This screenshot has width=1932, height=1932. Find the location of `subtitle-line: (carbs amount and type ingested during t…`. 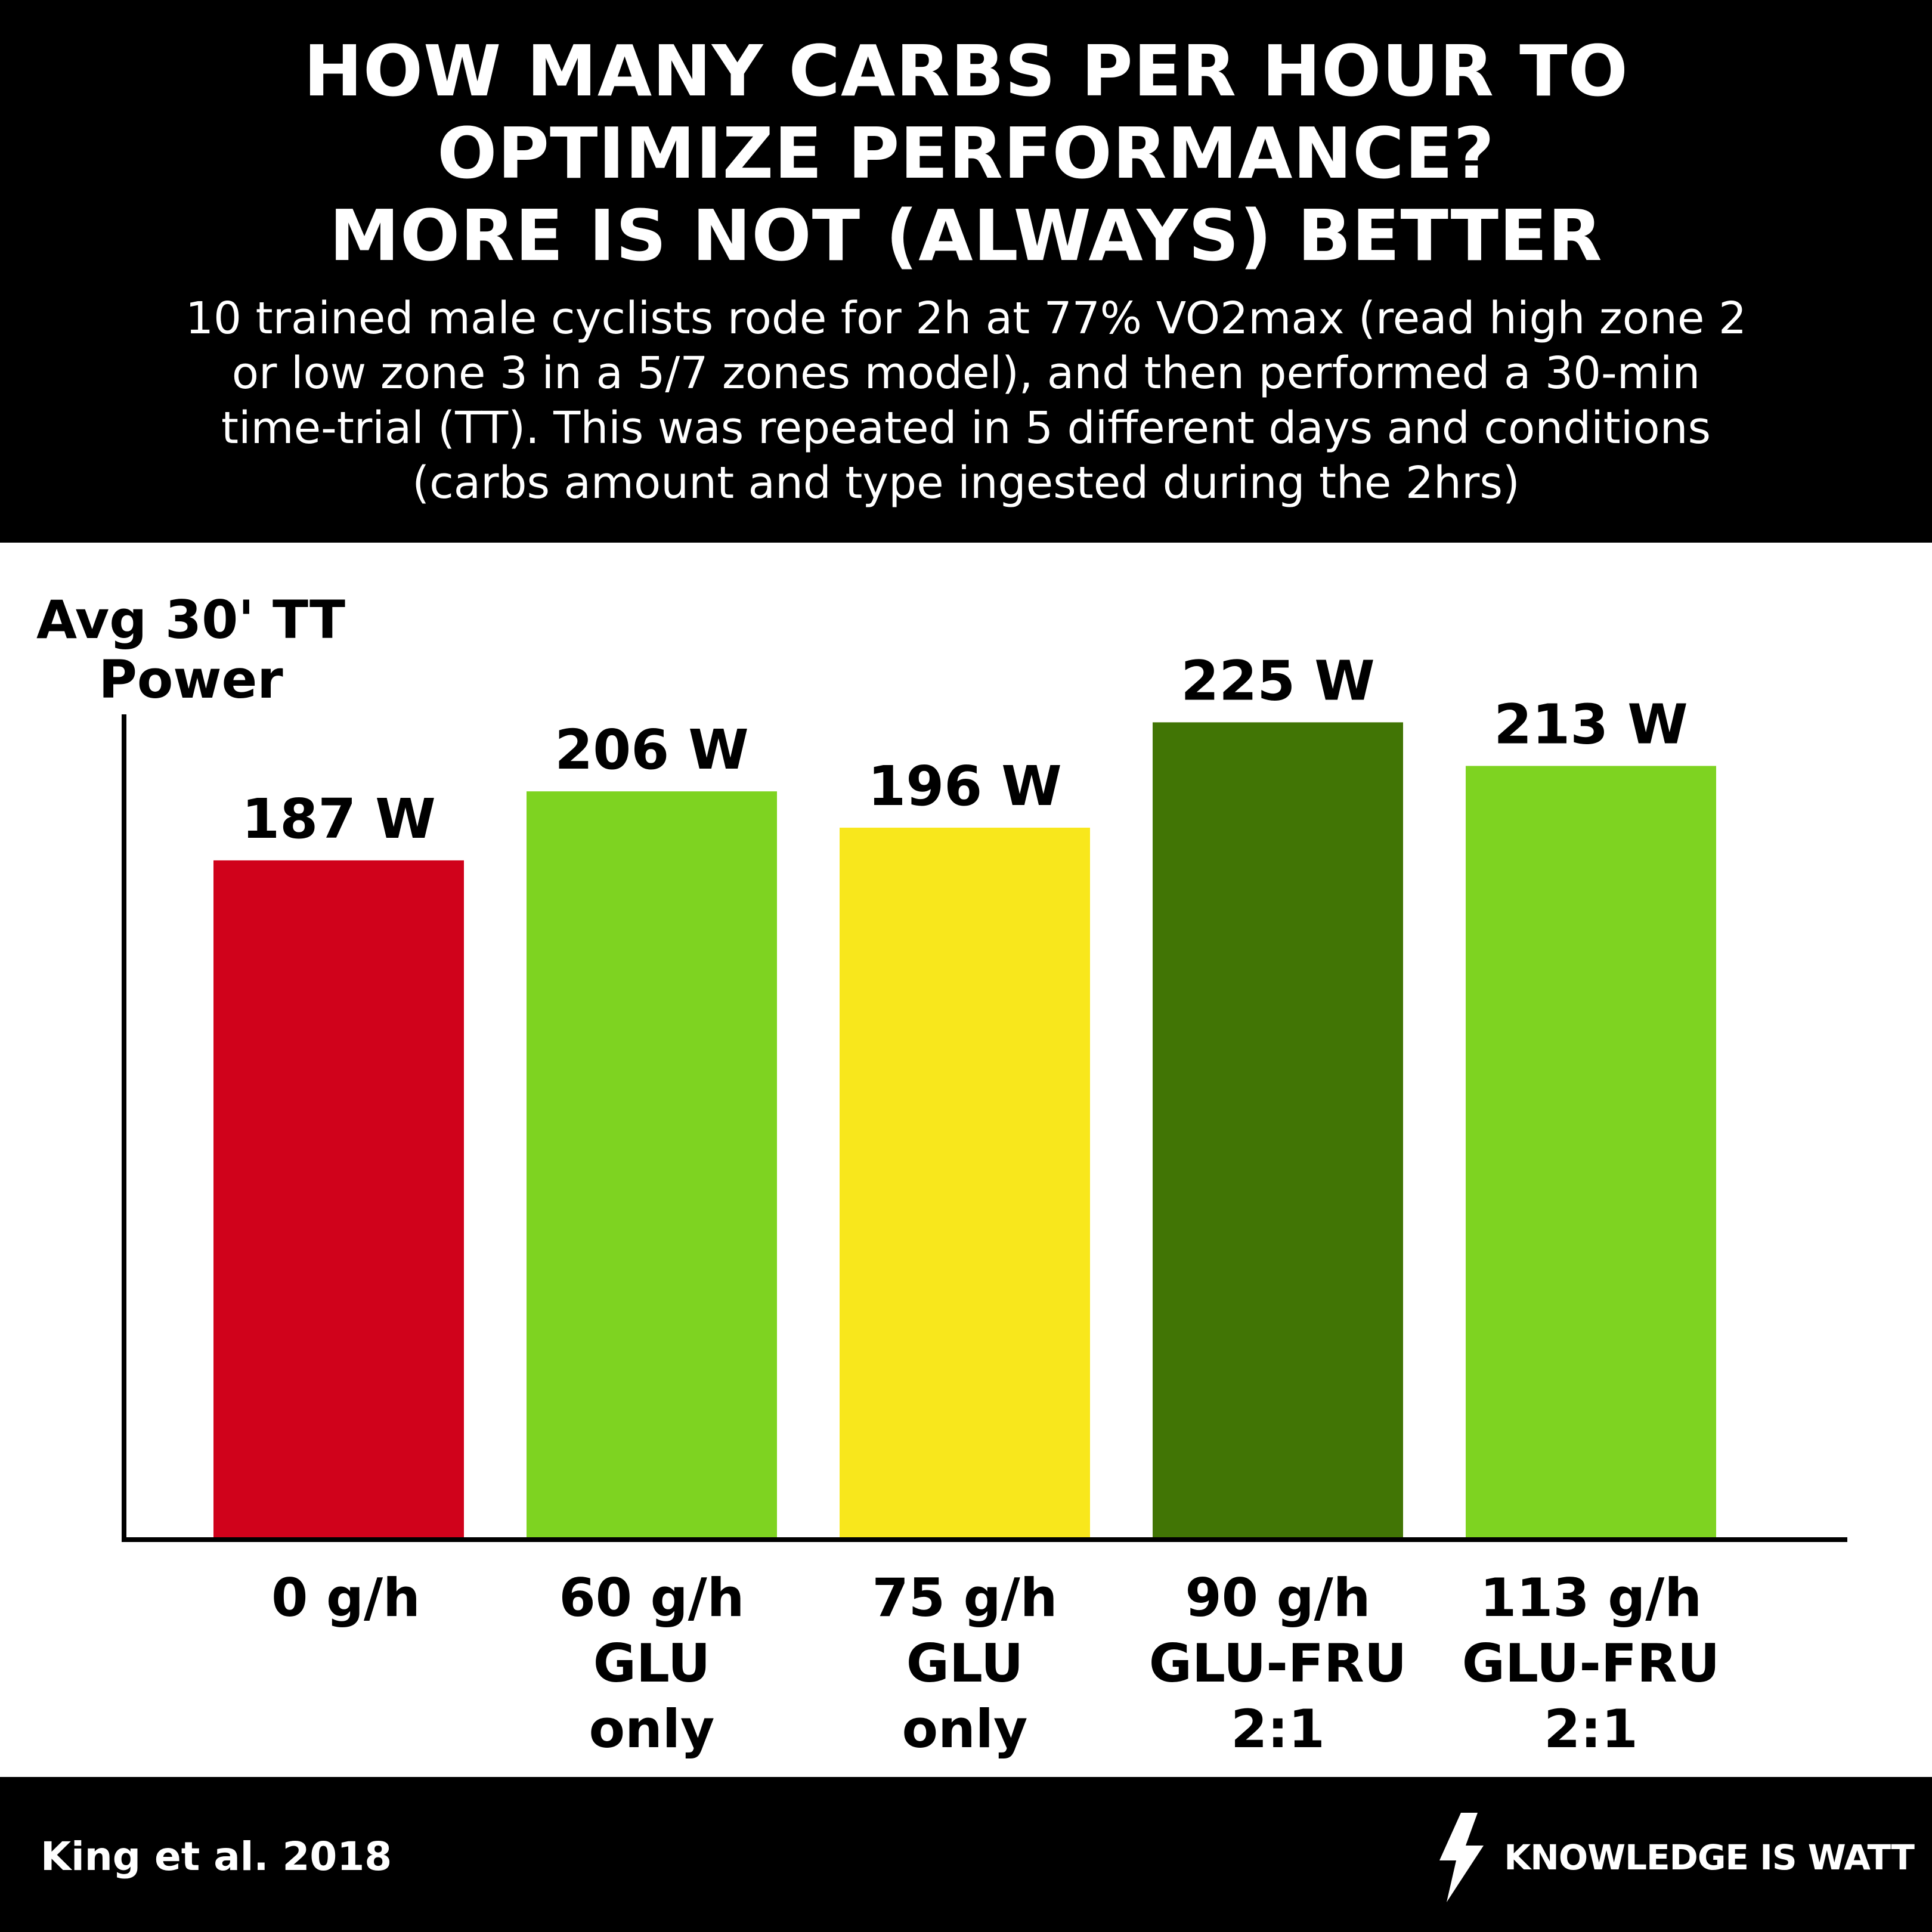

subtitle-line: (carbs amount and type ingested during t… is located at coordinates (966, 483).